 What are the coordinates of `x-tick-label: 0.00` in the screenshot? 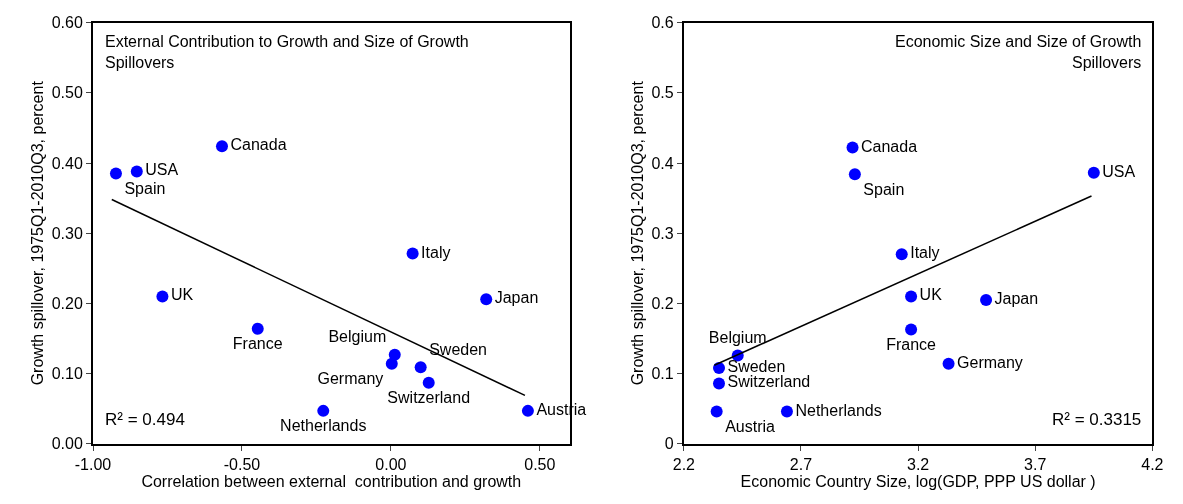 It's located at (391, 465).